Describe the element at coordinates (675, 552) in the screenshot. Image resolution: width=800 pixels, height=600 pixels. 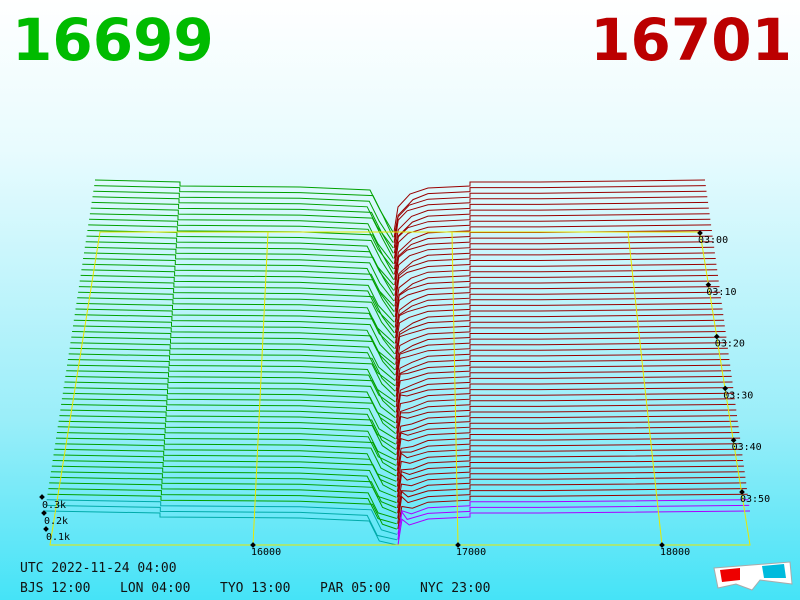
I see `price-label: 18000` at that location.